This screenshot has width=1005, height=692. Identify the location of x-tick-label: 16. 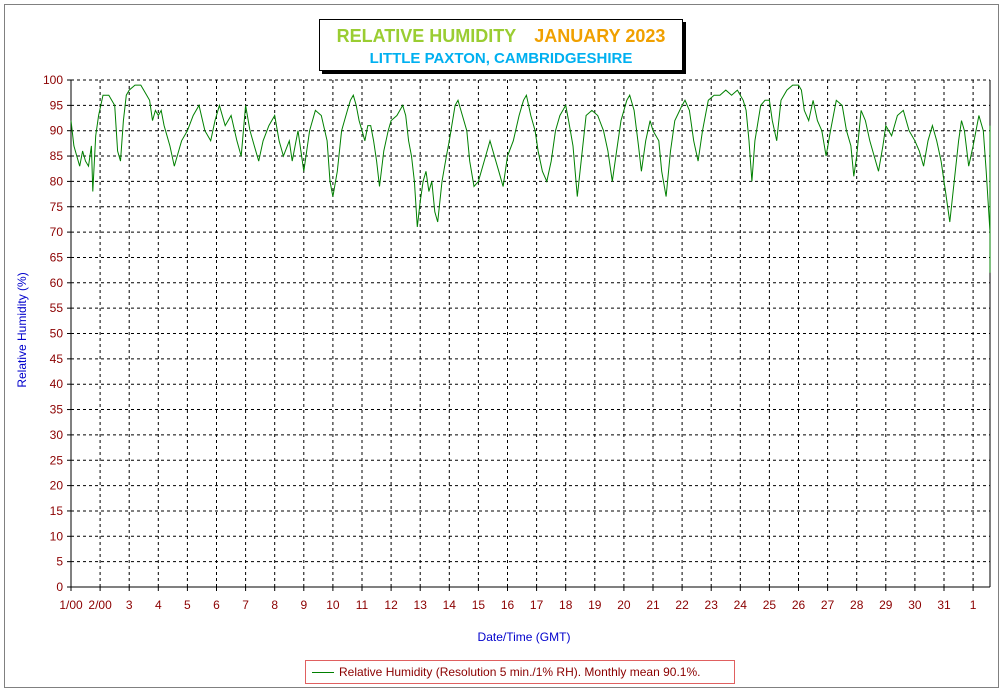
(508, 605).